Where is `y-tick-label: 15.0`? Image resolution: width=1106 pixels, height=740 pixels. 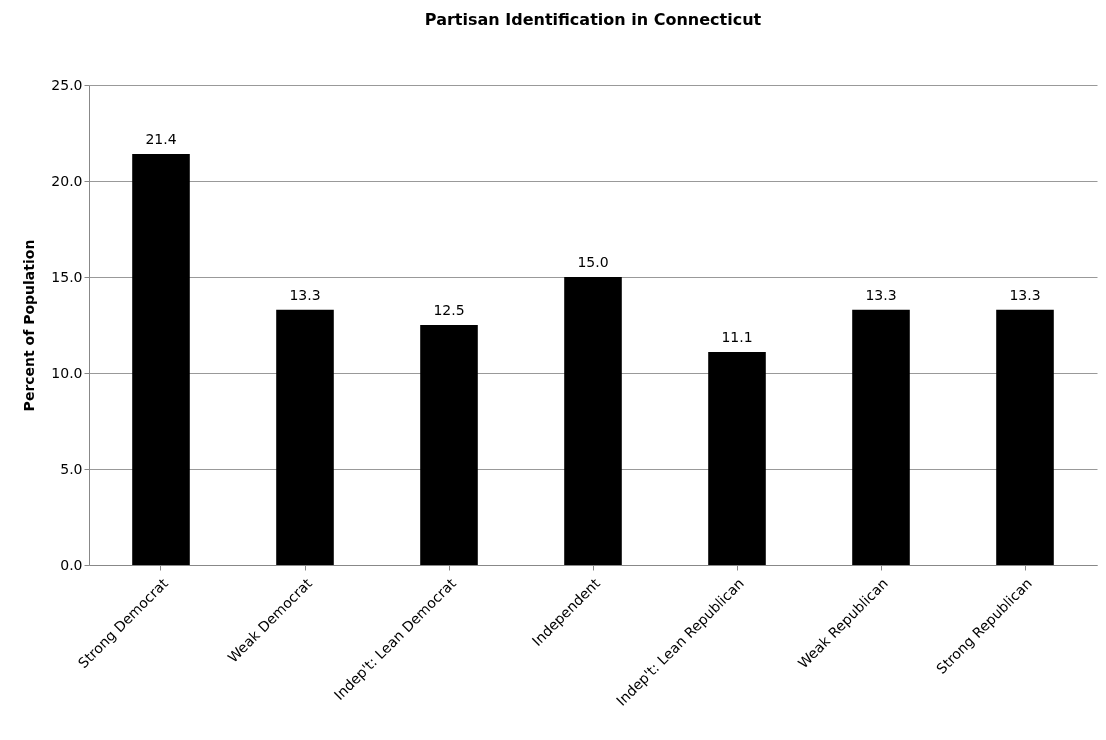
y-tick-label: 15.0 is located at coordinates (67, 276).